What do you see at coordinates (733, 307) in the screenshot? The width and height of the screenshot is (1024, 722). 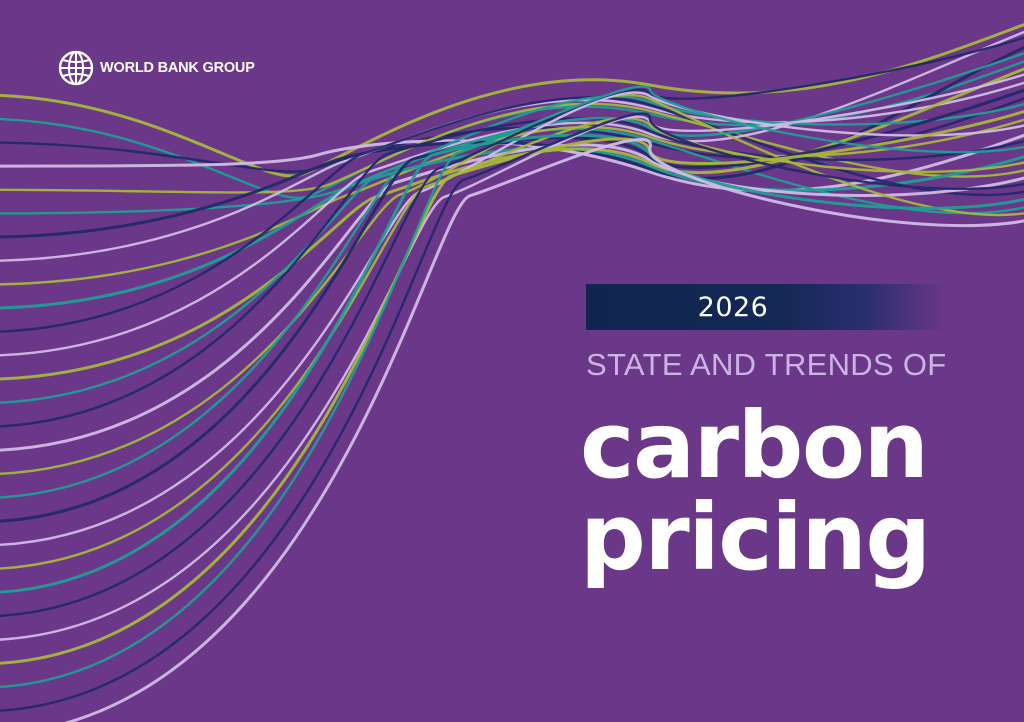 I see `report-year: 2026` at bounding box center [733, 307].